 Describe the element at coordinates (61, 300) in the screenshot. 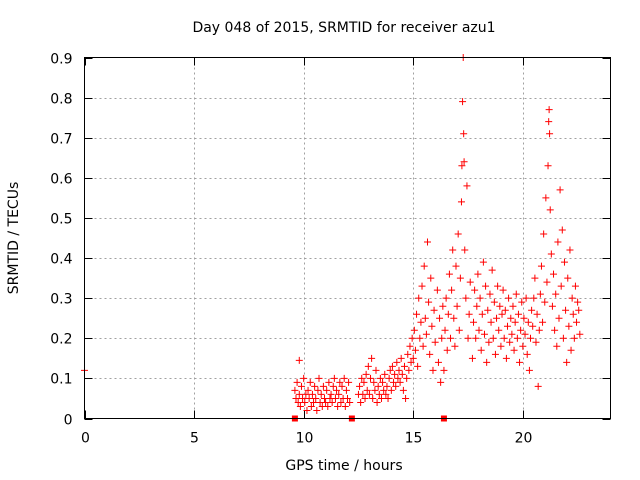

I see `y-tick-label: 0.3` at that location.